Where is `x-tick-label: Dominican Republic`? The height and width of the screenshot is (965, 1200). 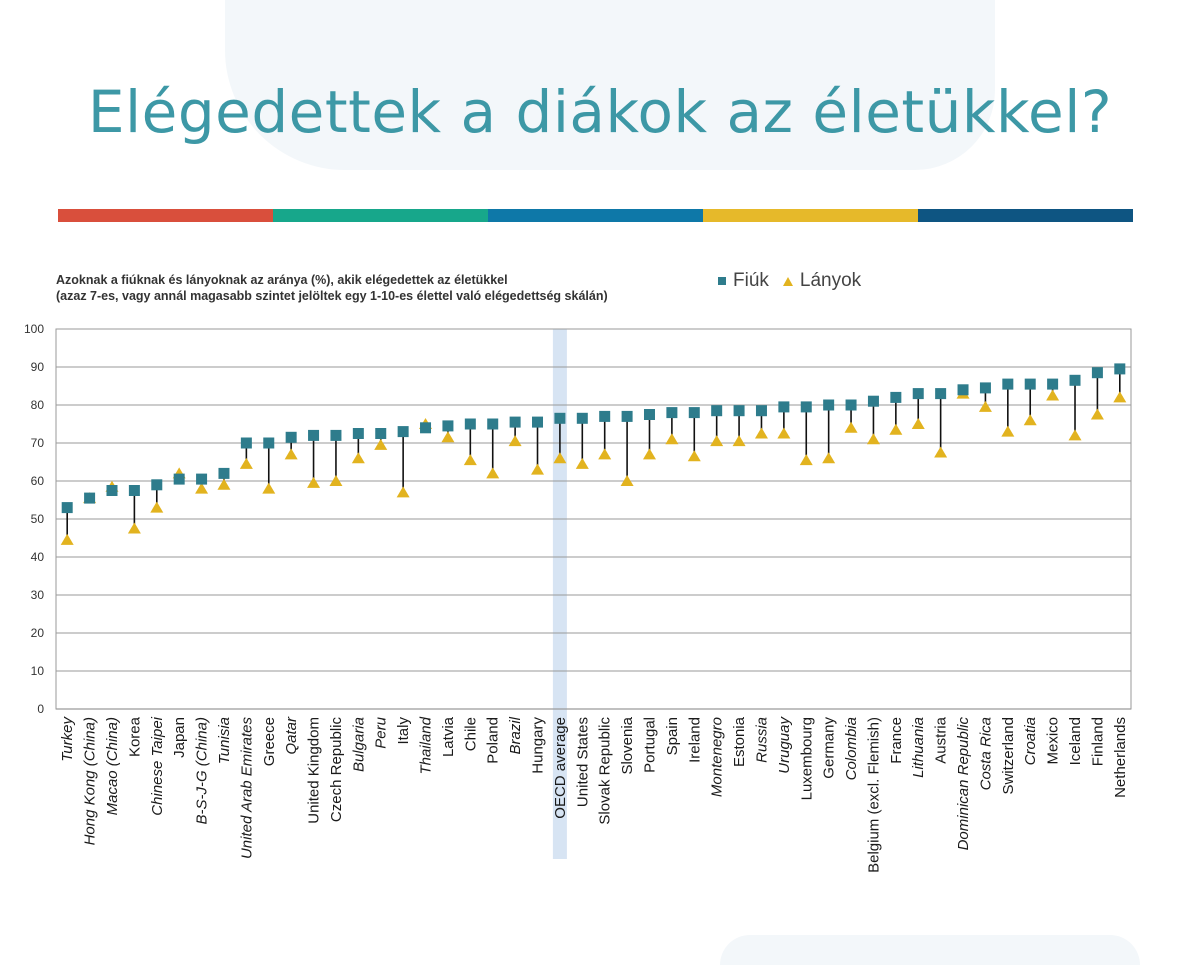
x-tick-label: Dominican Republic is located at coordinates (963, 784).